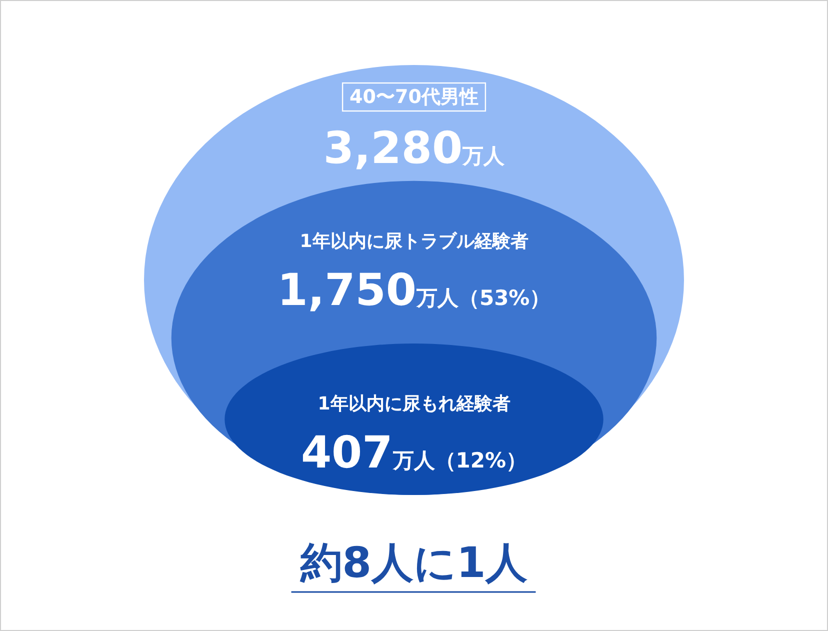 The width and height of the screenshot is (828, 631). I want to click on data-label: 3,280万人, so click(414, 148).